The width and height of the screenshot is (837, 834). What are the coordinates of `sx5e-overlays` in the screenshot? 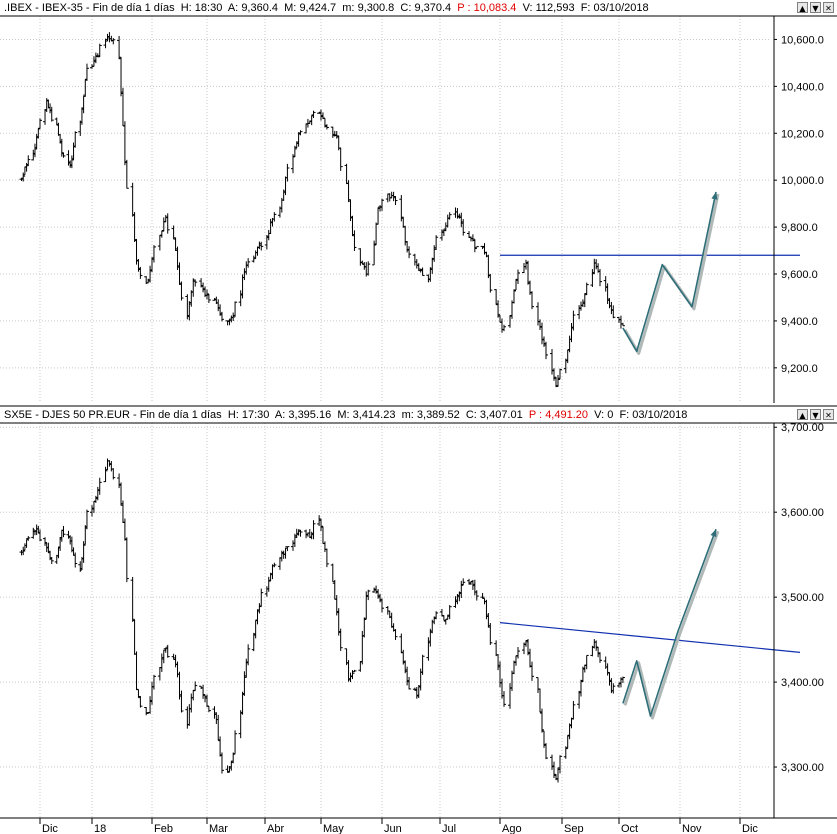 It's located at (650, 624).